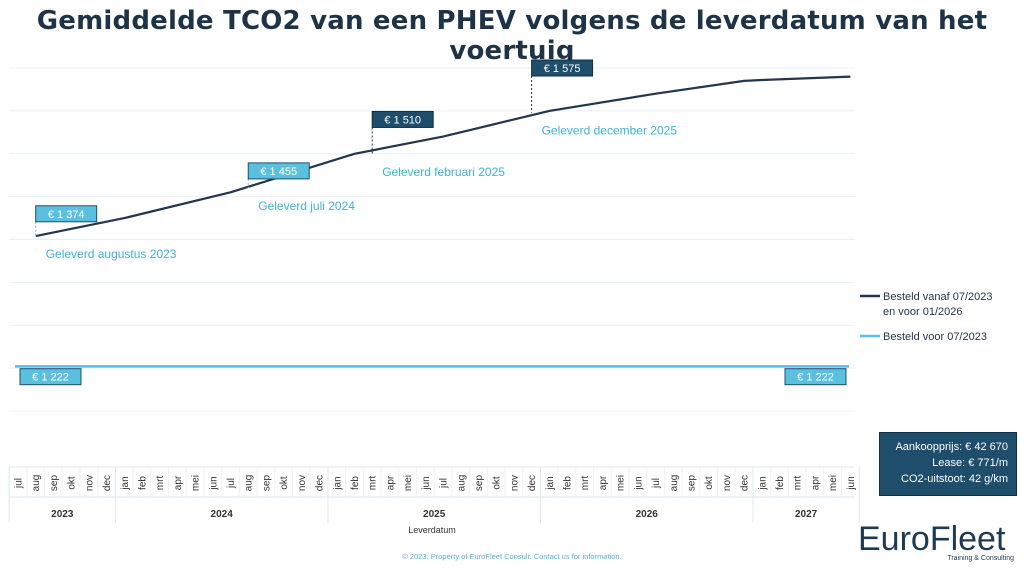 This screenshot has width=1024, height=573. What do you see at coordinates (970, 463) in the screenshot?
I see `lease-price: Lease: € 771/m` at bounding box center [970, 463].